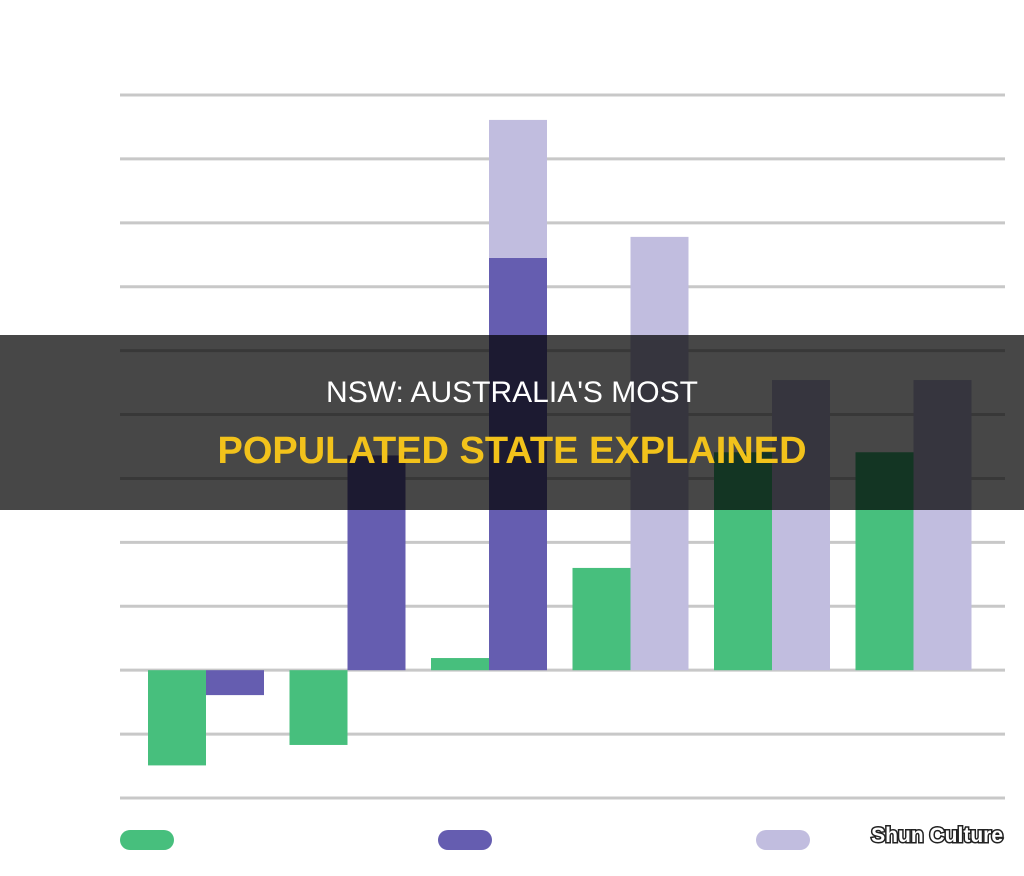 The image size is (1024, 876). I want to click on headline-line: POPULATED STATE EXPLAINED, so click(511, 451).